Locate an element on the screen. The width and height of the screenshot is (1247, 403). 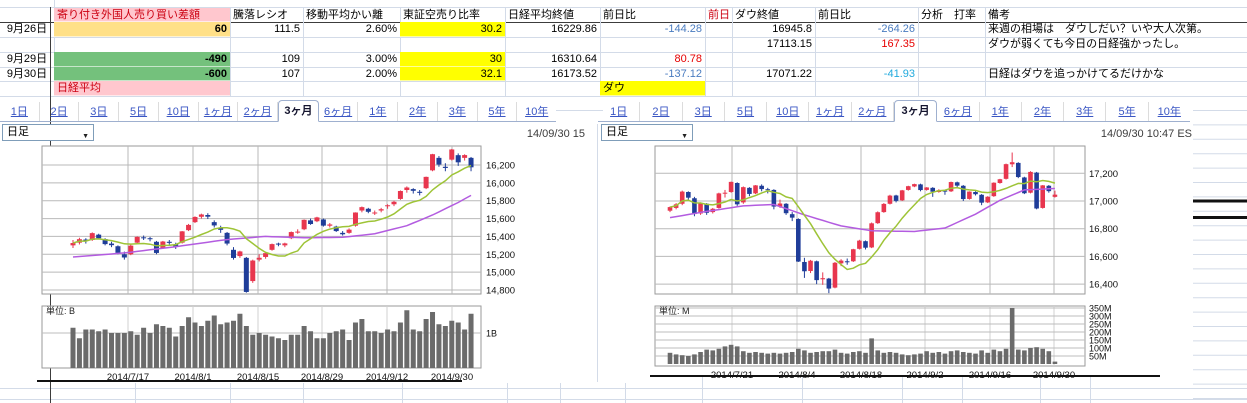
nikkei-chart-ma-long is located at coordinates (272, 226).